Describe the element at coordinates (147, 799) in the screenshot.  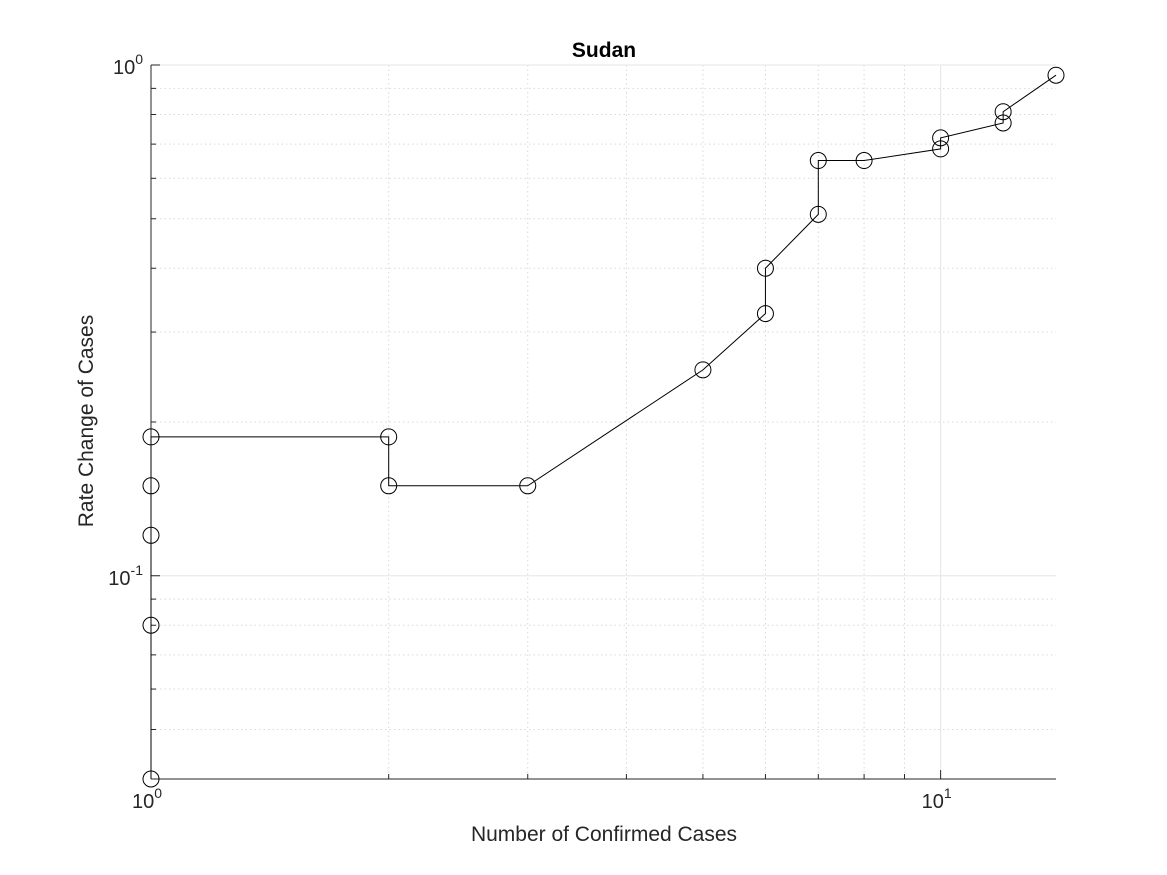
I see `x-tick-label: 10⁰` at that location.